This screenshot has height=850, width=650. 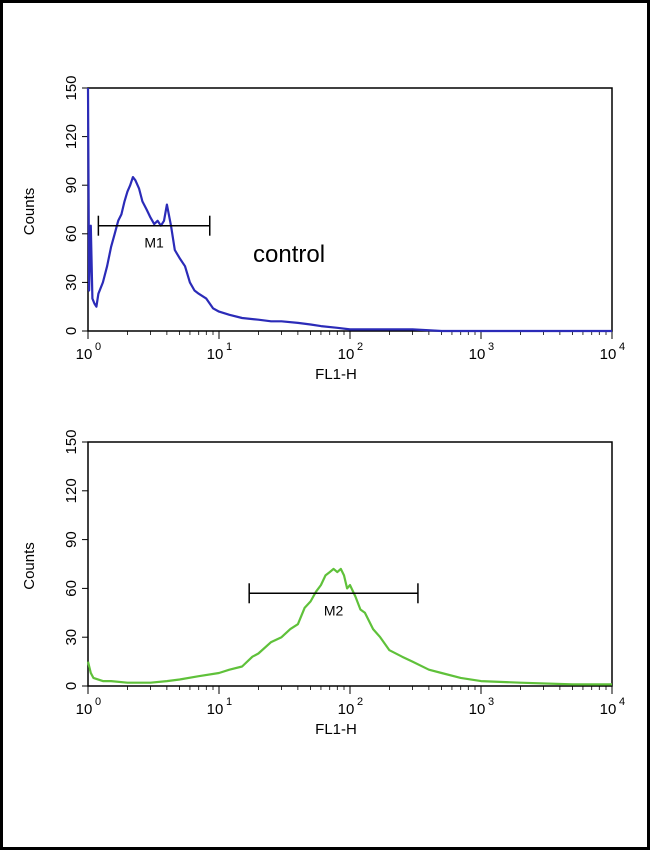 What do you see at coordinates (289, 254) in the screenshot?
I see `annotation-label: control` at bounding box center [289, 254].